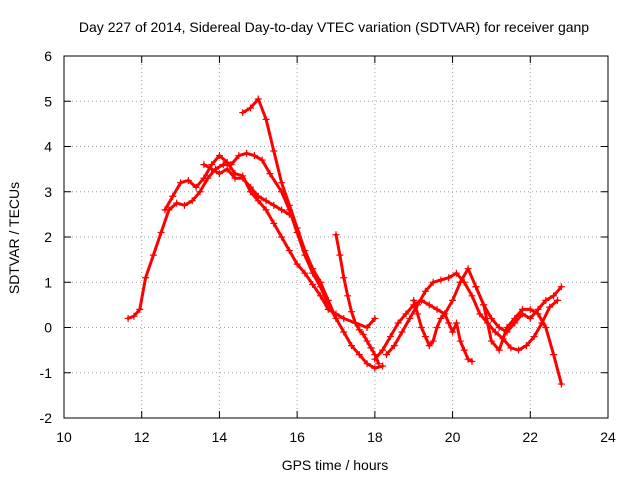 Image resolution: width=640 pixels, height=480 pixels. I want to click on series-sat-d, so click(313, 233).